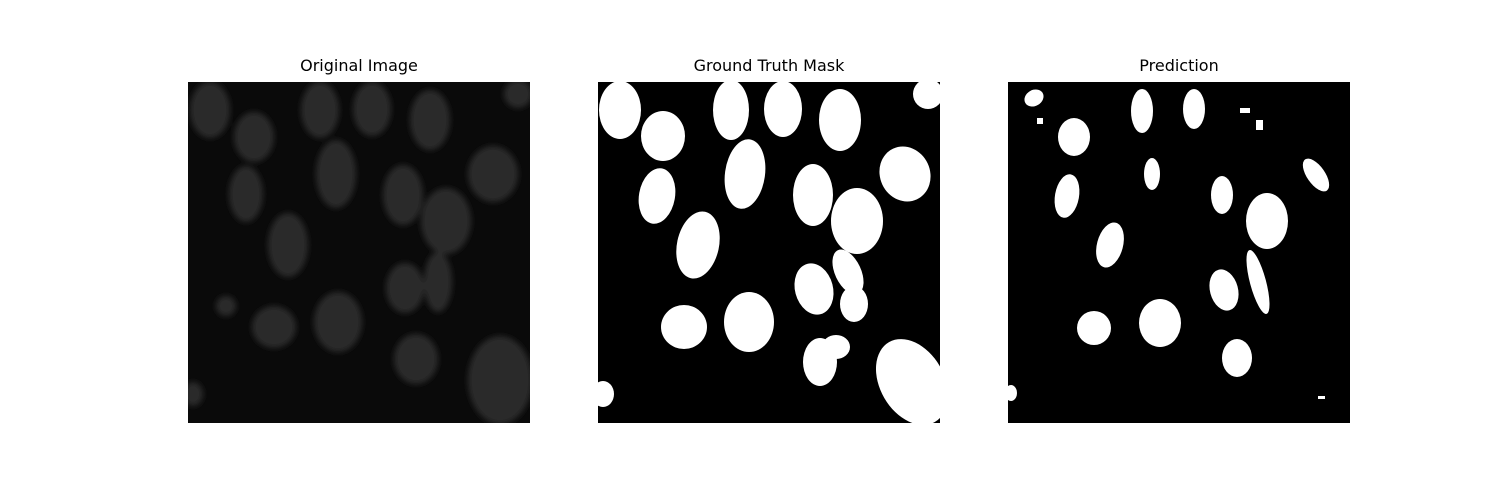  What do you see at coordinates (1179, 65) in the screenshot?
I see `panel-title: Prediction` at bounding box center [1179, 65].